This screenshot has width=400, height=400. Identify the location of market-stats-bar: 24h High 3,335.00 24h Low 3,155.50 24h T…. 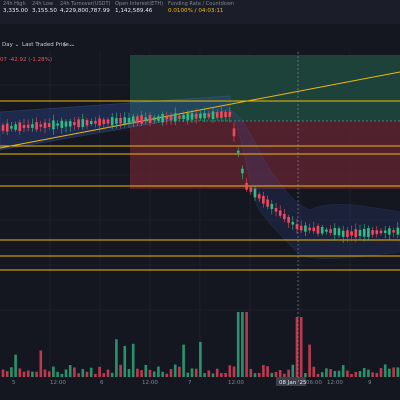
(200, 12).